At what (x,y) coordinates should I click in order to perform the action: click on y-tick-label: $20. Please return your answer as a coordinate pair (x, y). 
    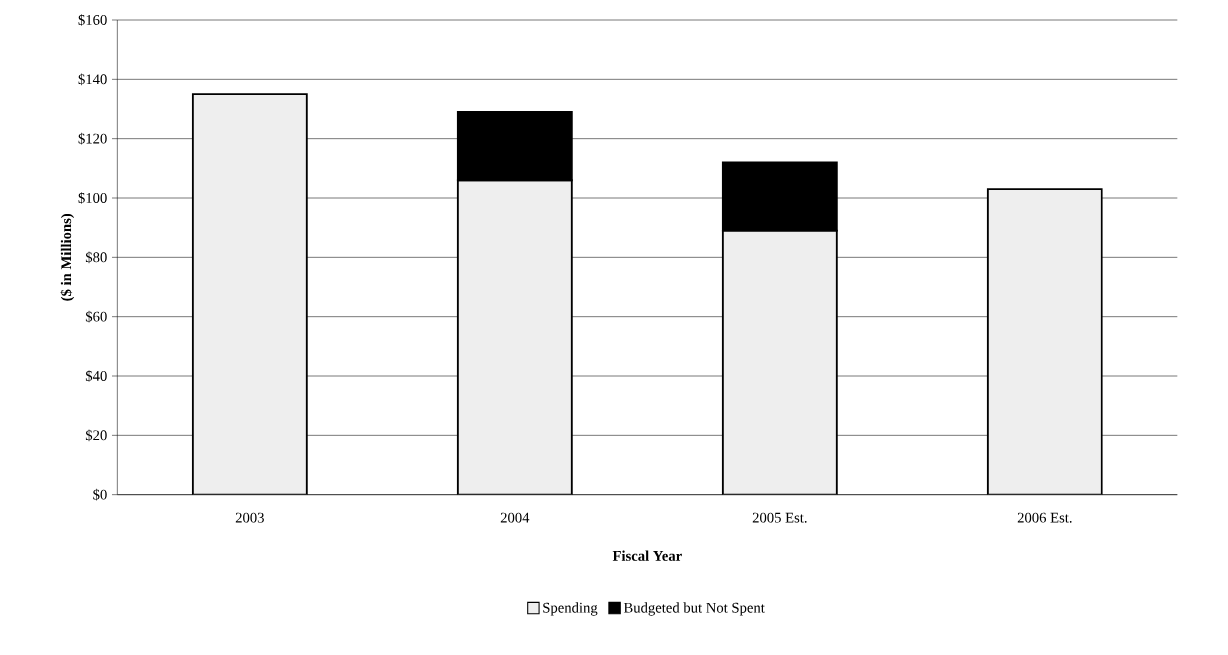
    Looking at the image, I should click on (96, 435).